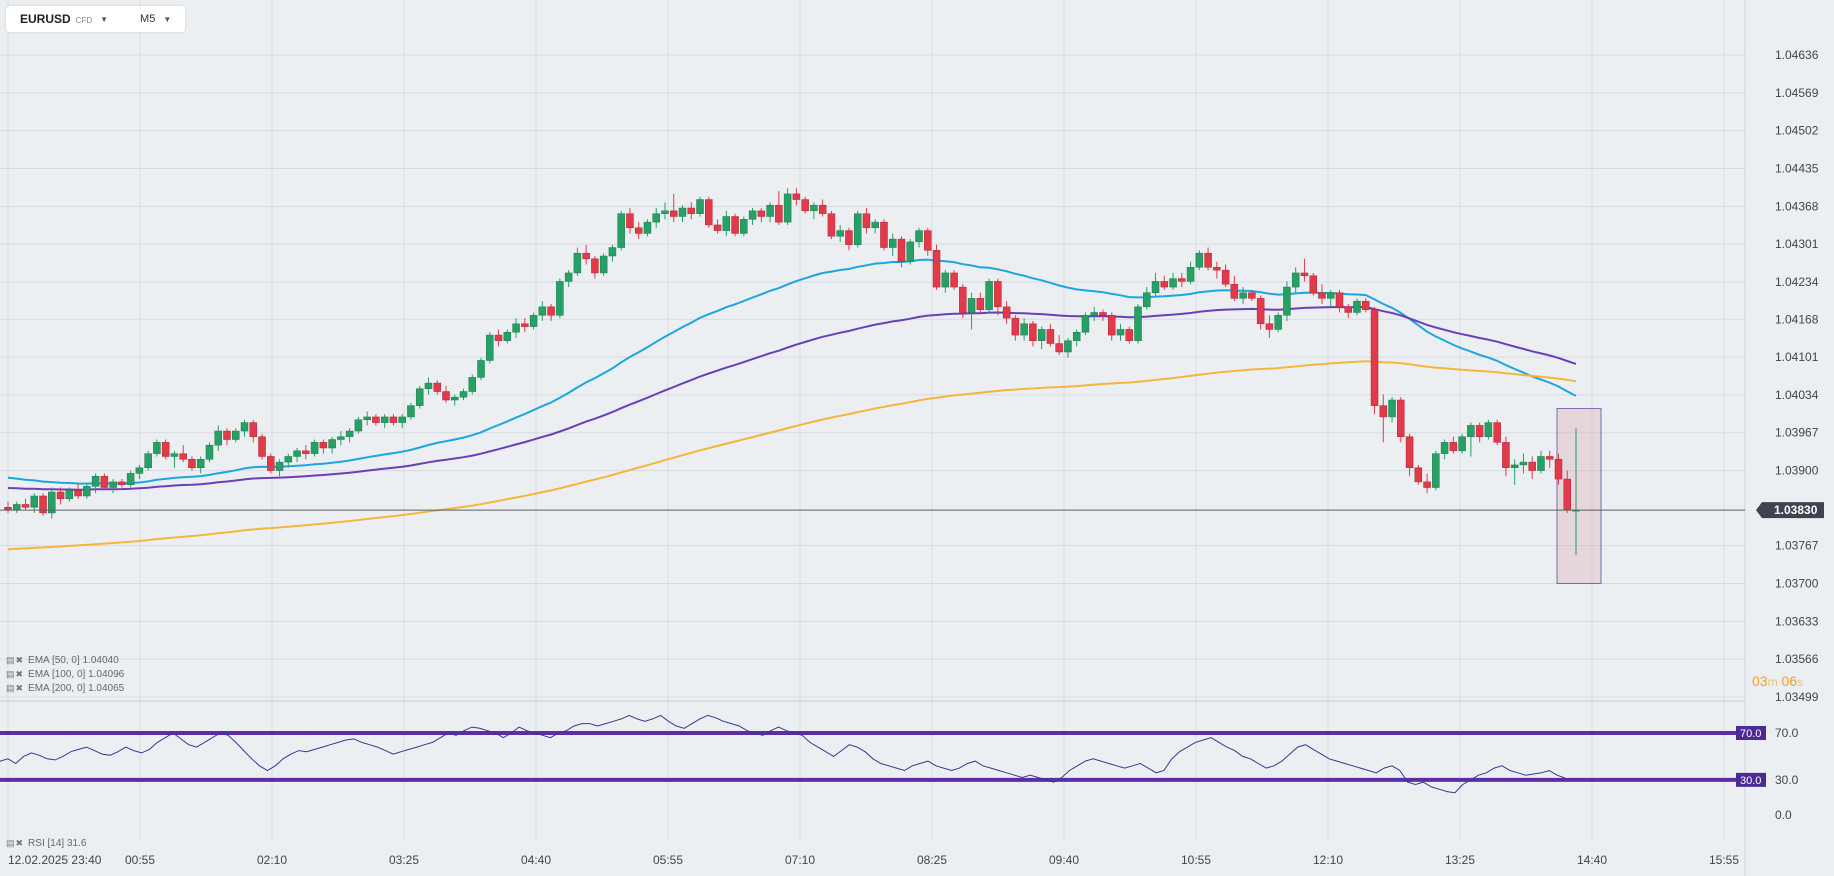  I want to click on rsi-tick-label: 70.0, so click(1787, 733).